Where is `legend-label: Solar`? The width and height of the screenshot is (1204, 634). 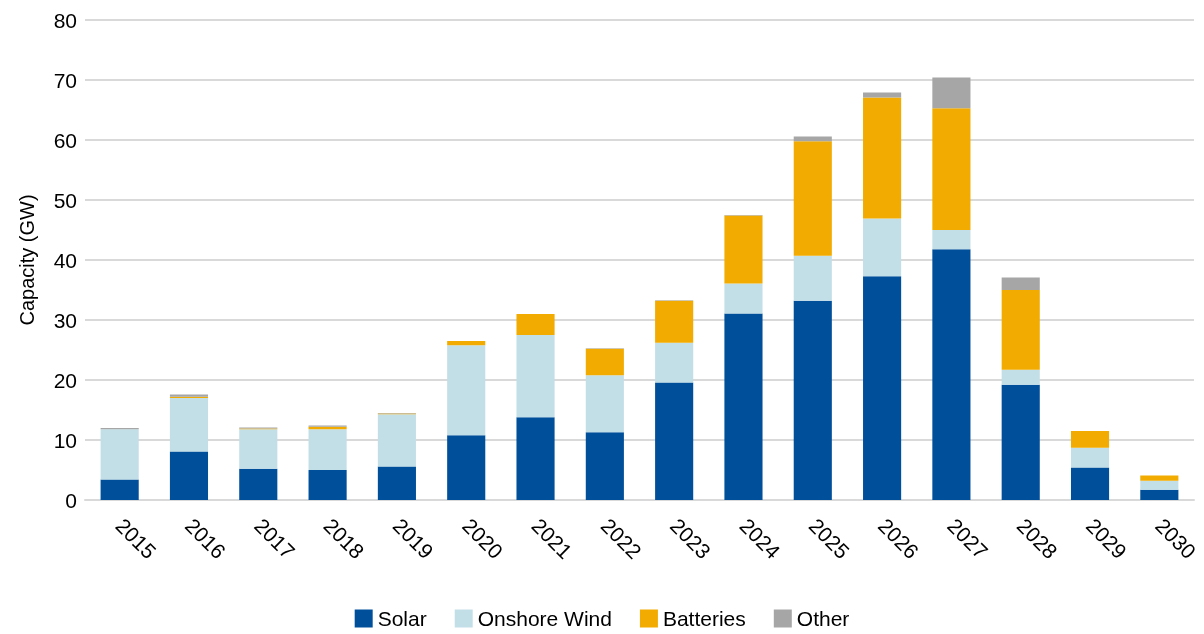
legend-label: Solar is located at coordinates (402, 618).